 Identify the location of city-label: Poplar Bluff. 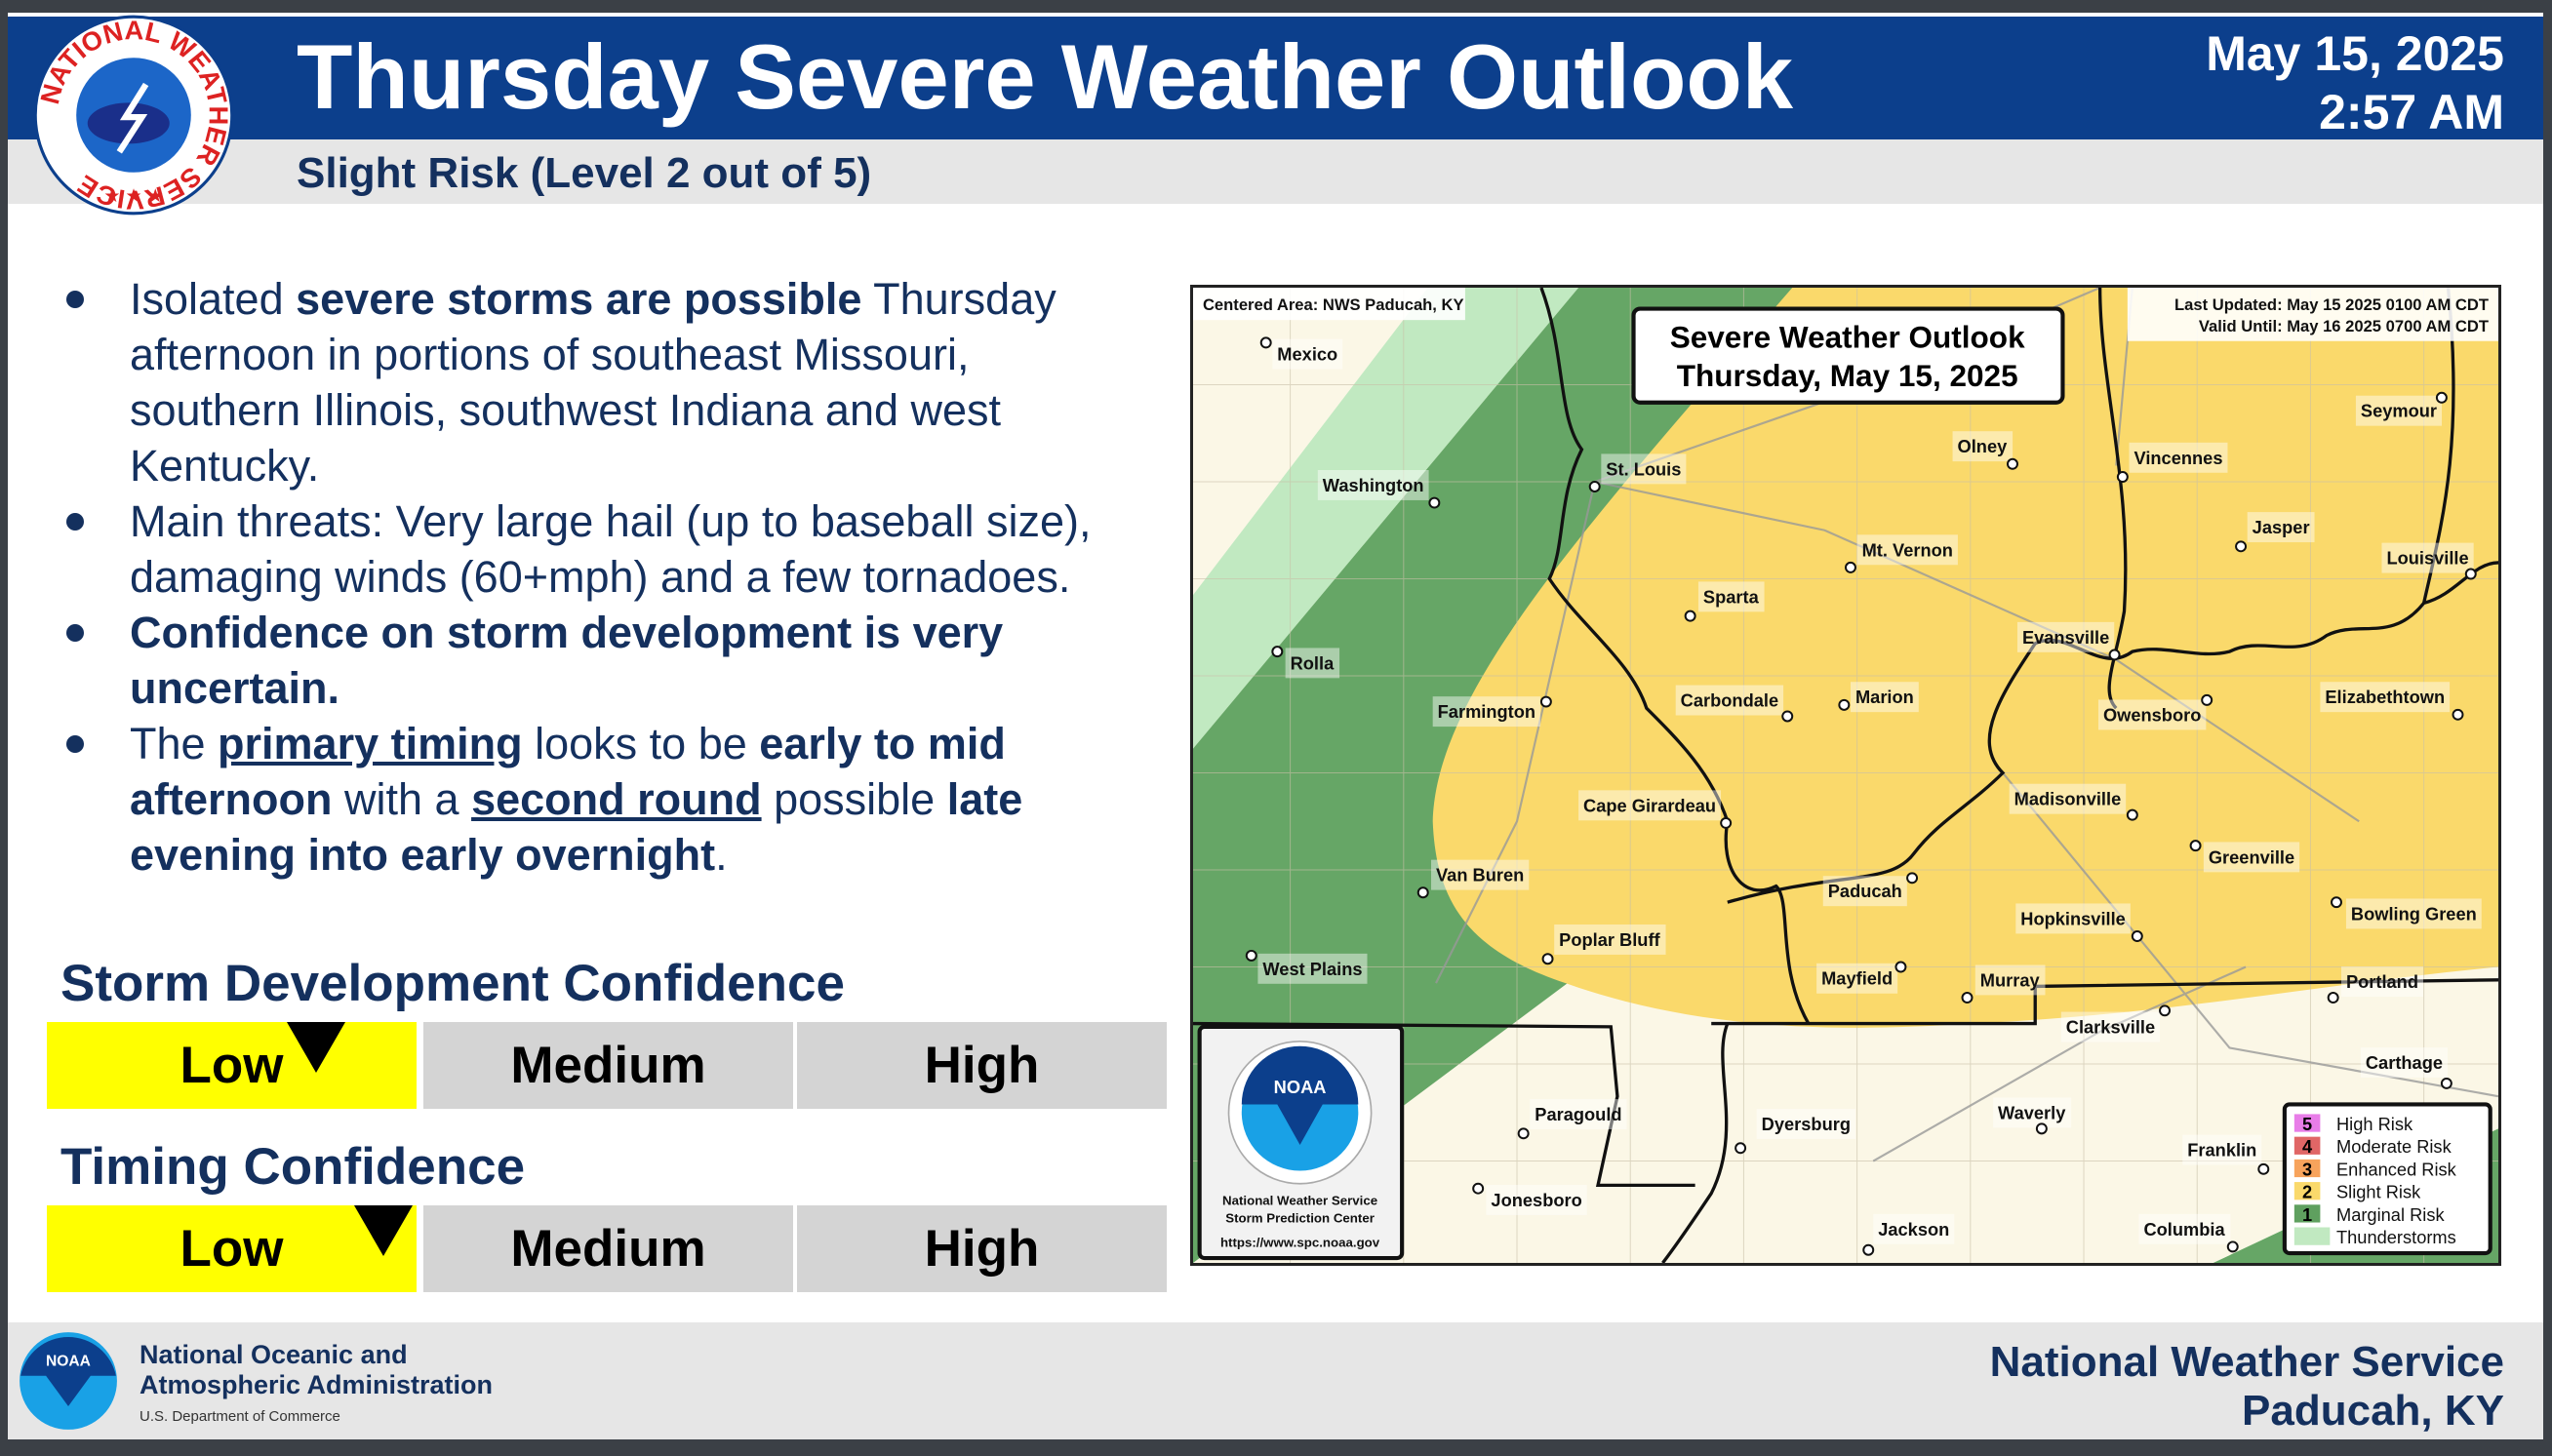
(1609, 939).